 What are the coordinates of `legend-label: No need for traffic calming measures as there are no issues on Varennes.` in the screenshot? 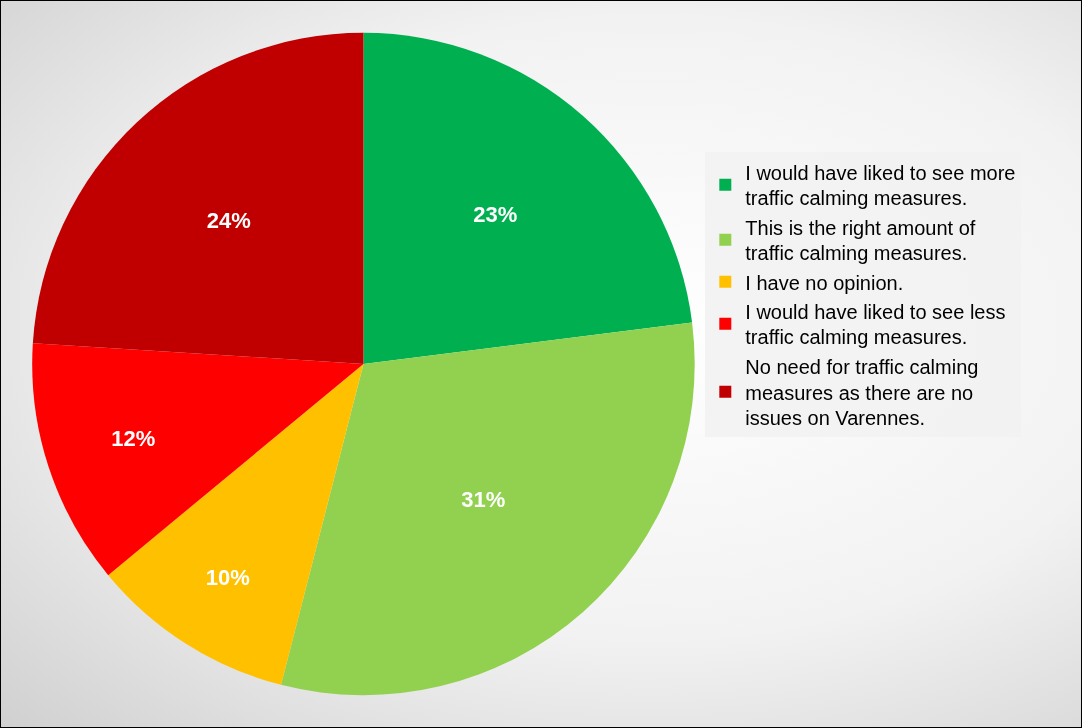 It's located at (862, 392).